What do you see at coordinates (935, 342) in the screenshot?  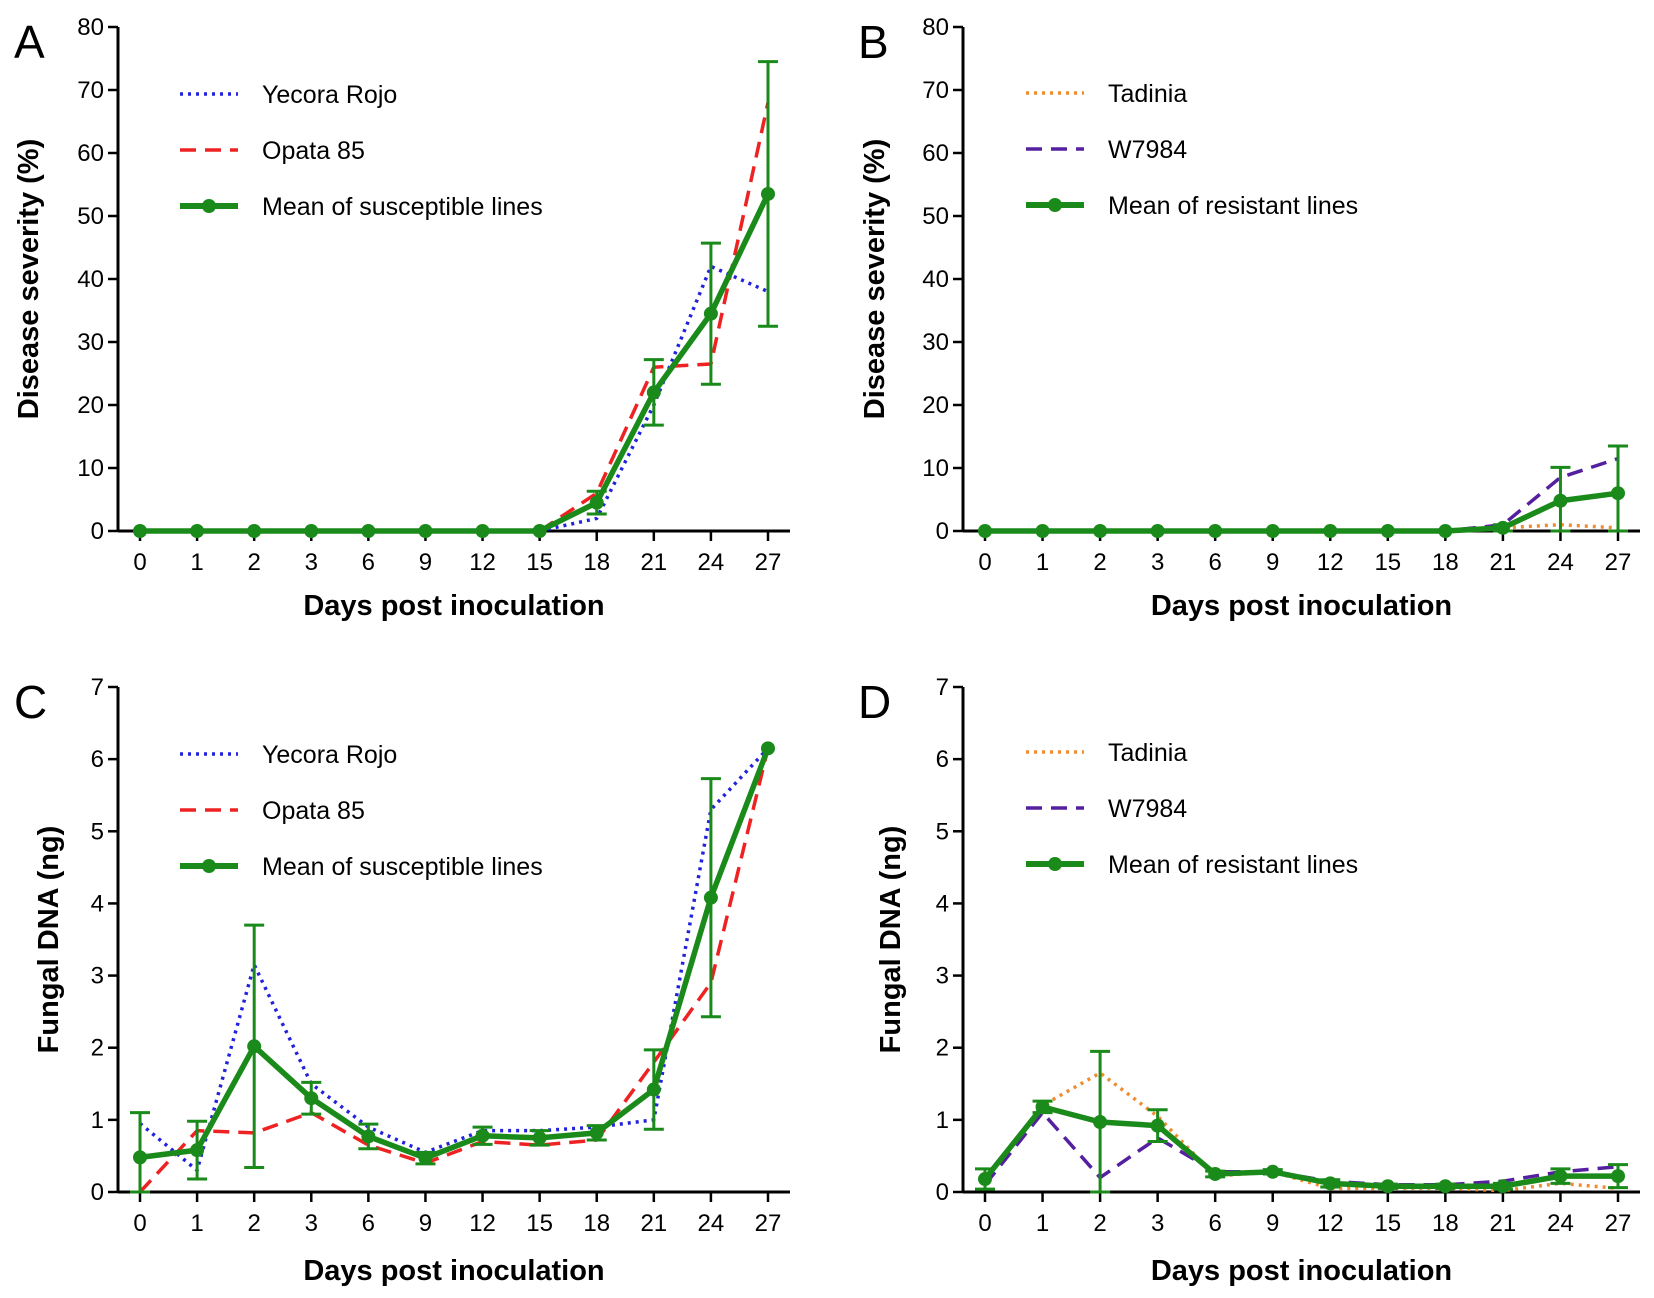 I see `y-tick-label: 30` at bounding box center [935, 342].